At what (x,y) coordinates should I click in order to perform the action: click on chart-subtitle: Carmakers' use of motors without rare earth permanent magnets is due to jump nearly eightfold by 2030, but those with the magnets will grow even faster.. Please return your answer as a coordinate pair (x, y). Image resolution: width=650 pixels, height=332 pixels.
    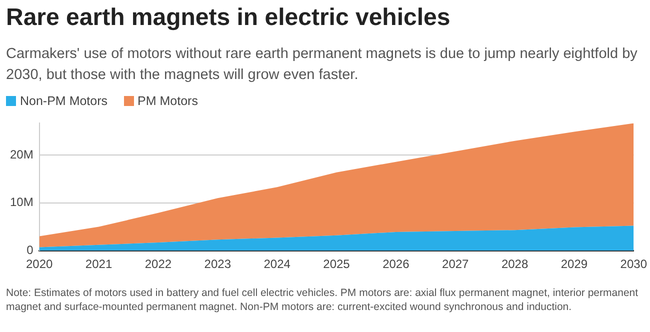
    Looking at the image, I should click on (322, 65).